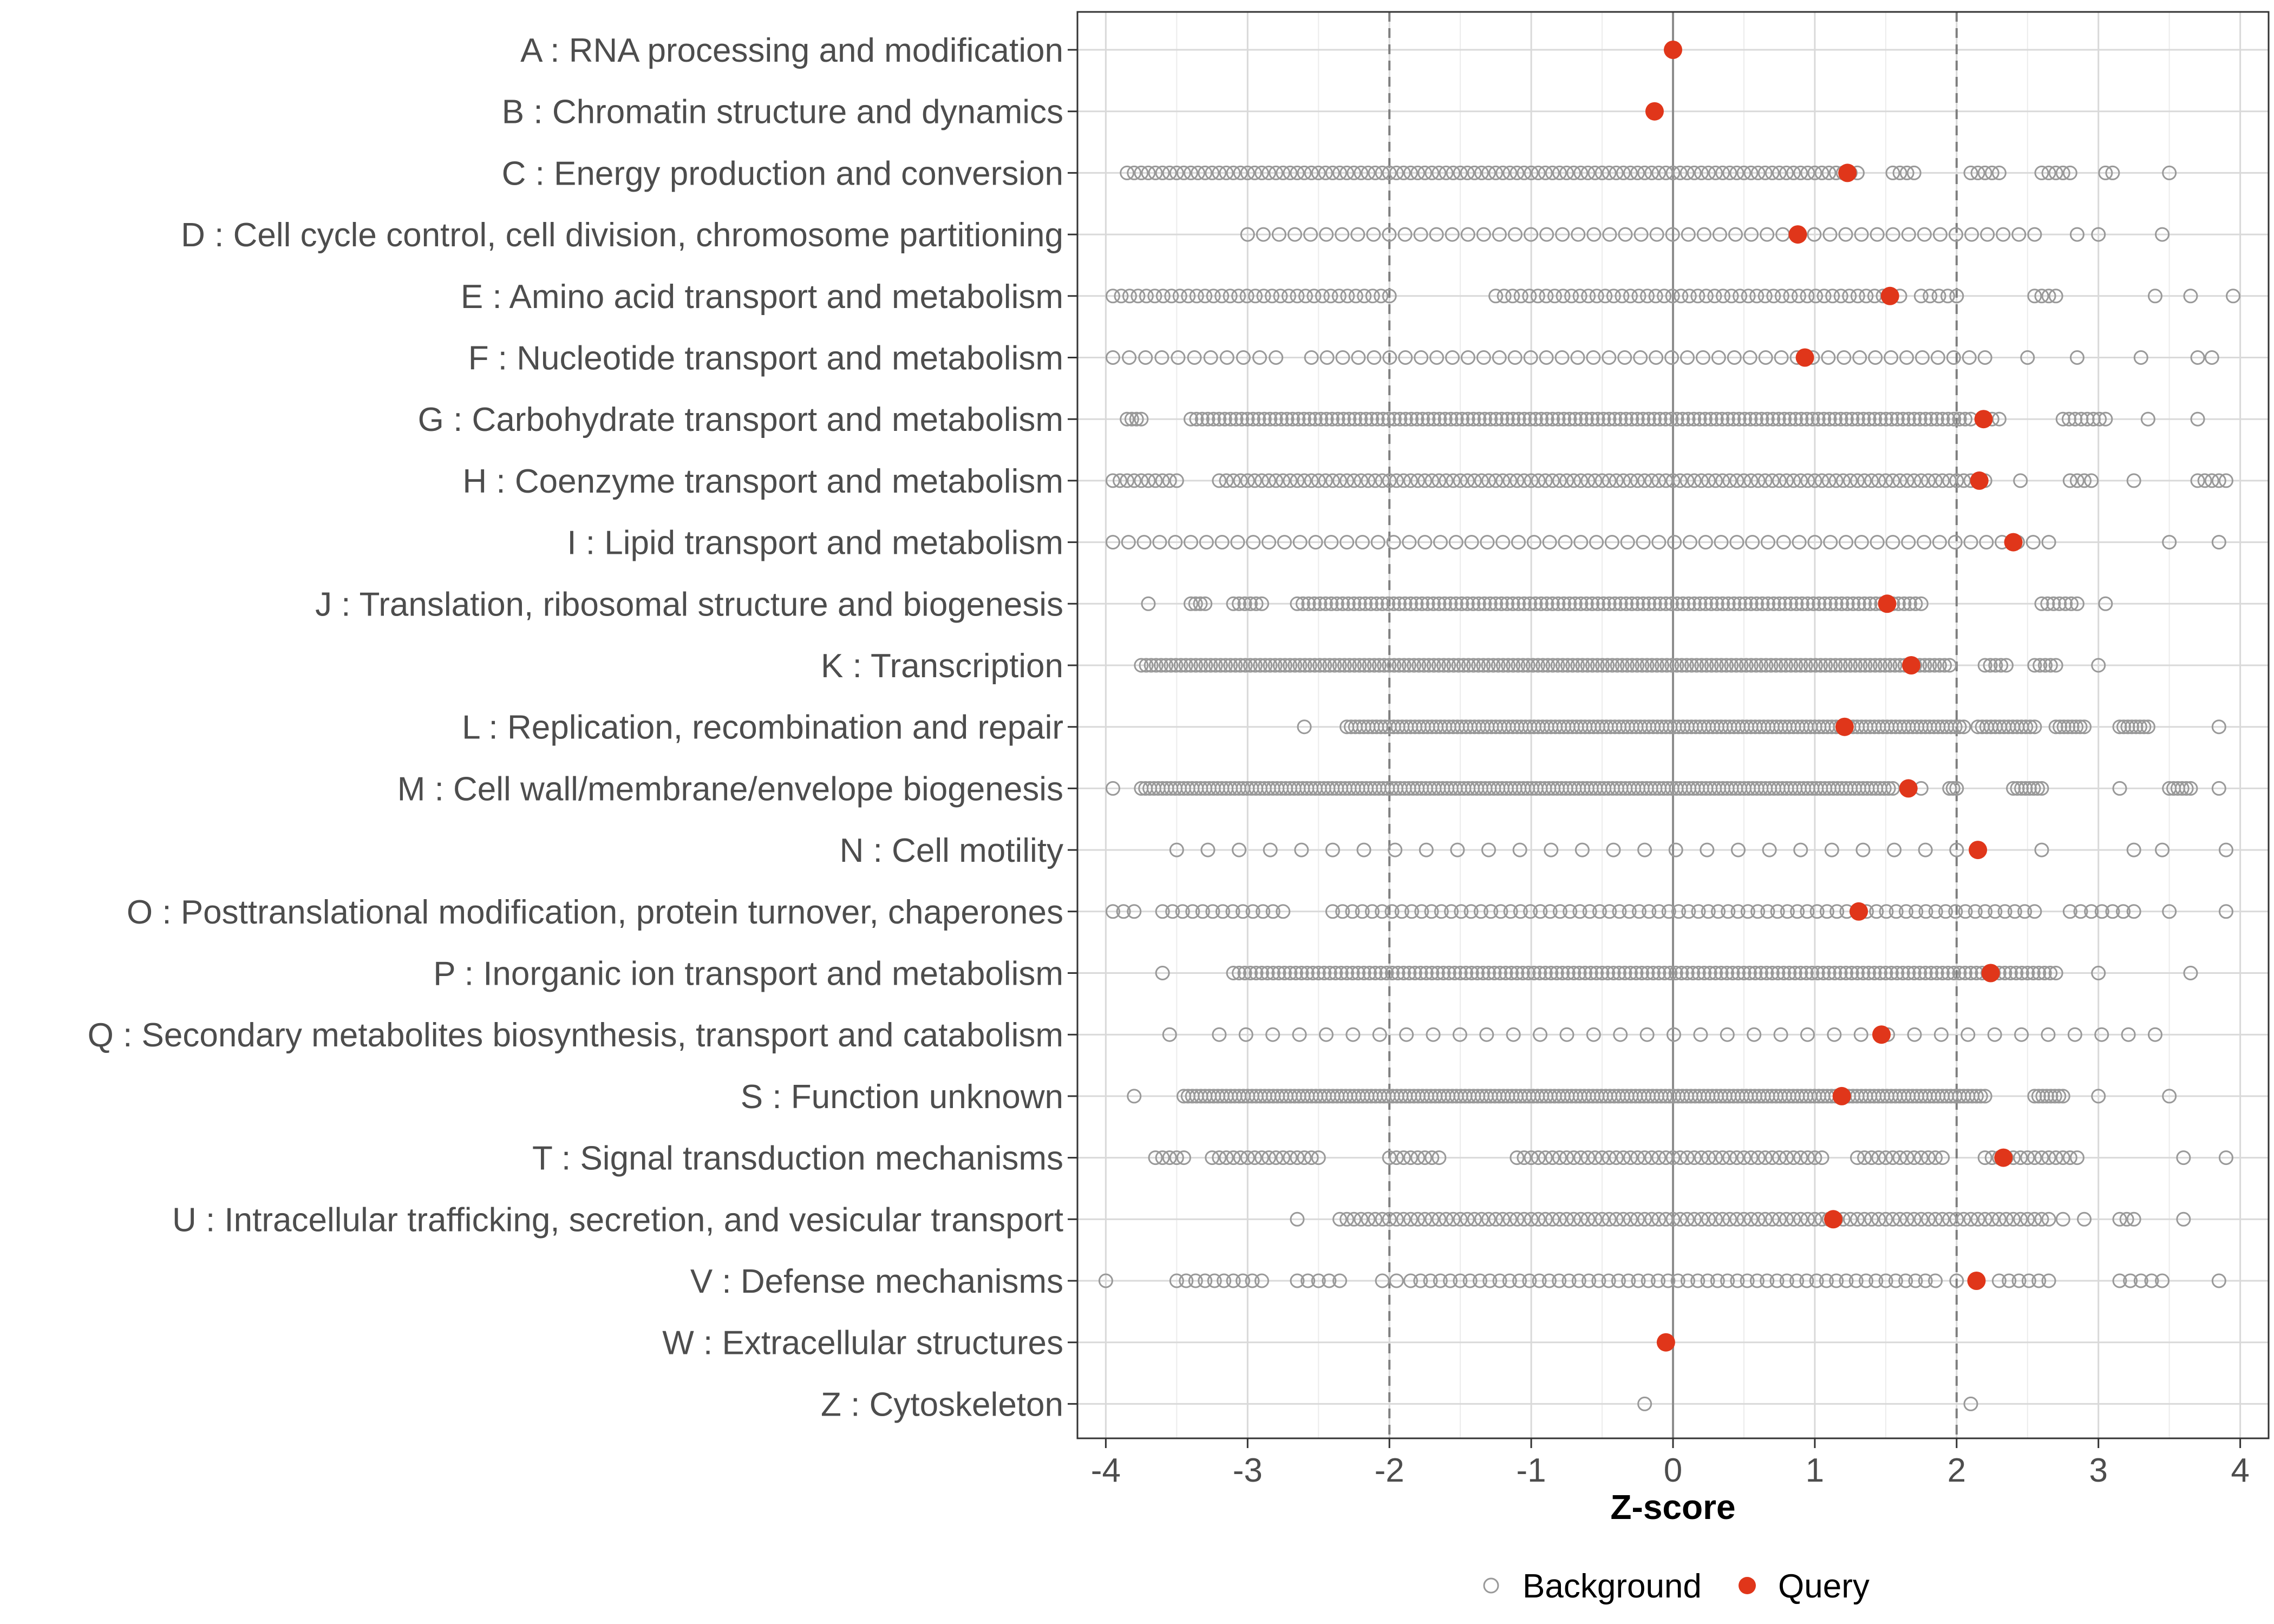 The image size is (2274, 1624). What do you see at coordinates (2098, 1471) in the screenshot?
I see `x-tick-label: 3` at bounding box center [2098, 1471].